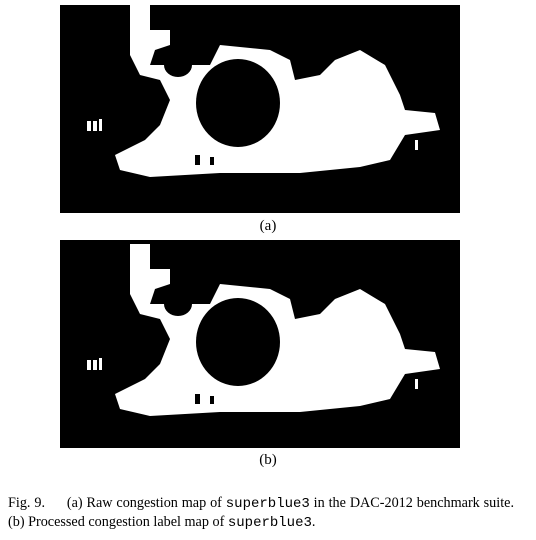 The height and width of the screenshot is (540, 536). I want to click on caption-label: Fig. 9., so click(26, 503).